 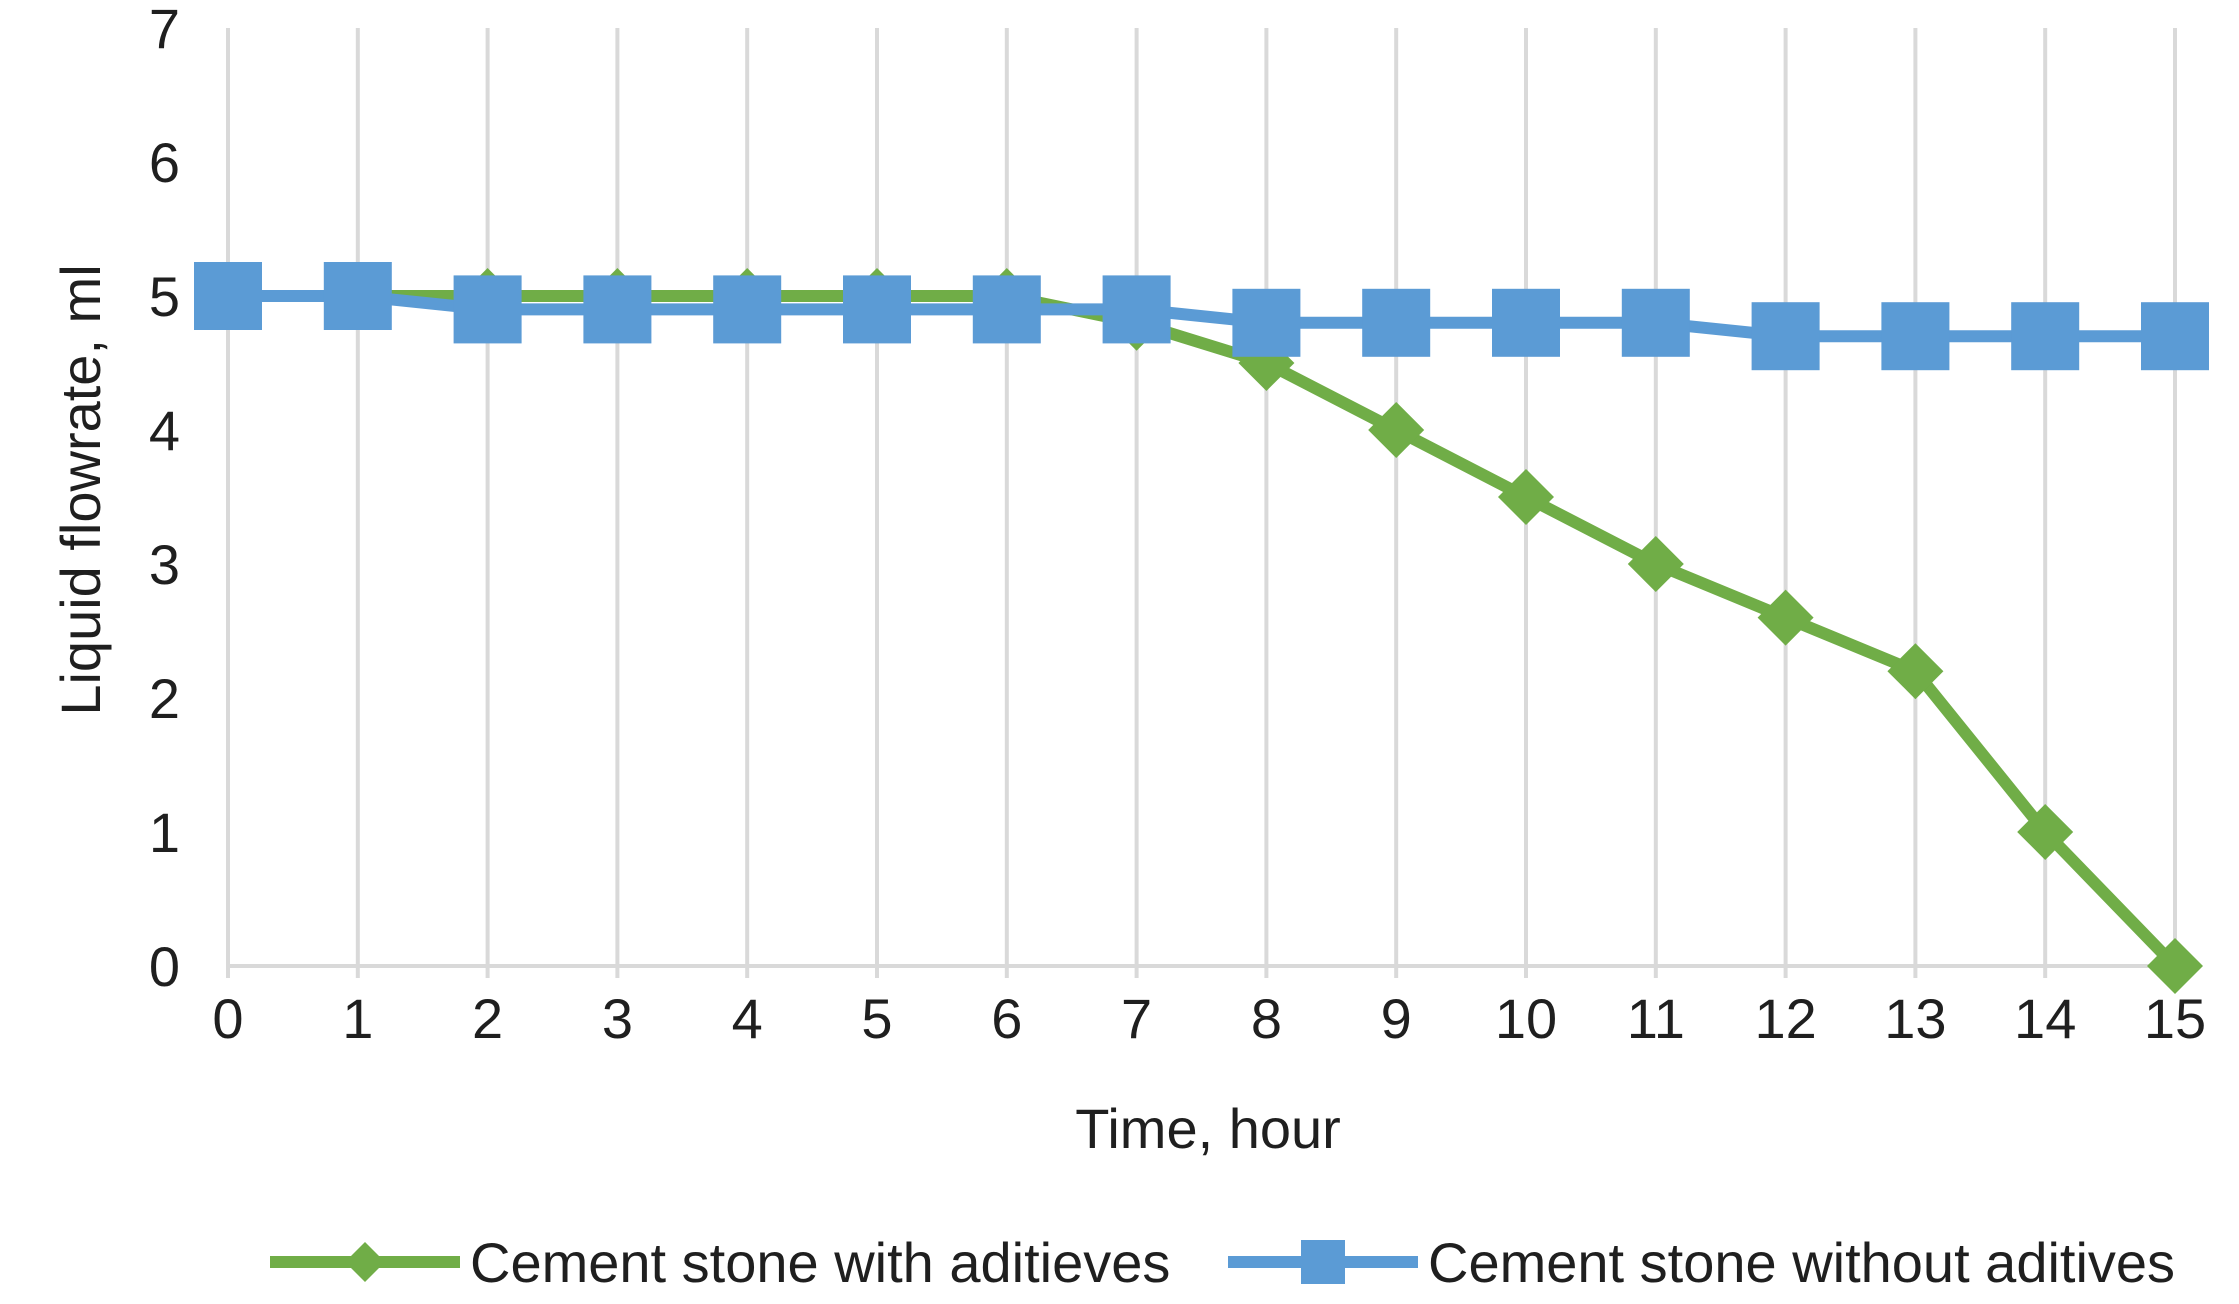 I want to click on y-tick-label: 2, so click(x=164, y=698).